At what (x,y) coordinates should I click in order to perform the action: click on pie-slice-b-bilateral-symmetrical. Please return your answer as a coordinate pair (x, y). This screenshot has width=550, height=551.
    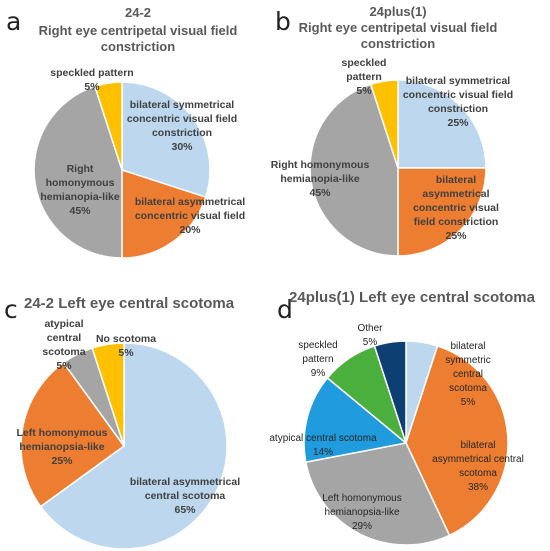
    Looking at the image, I should click on (442, 124).